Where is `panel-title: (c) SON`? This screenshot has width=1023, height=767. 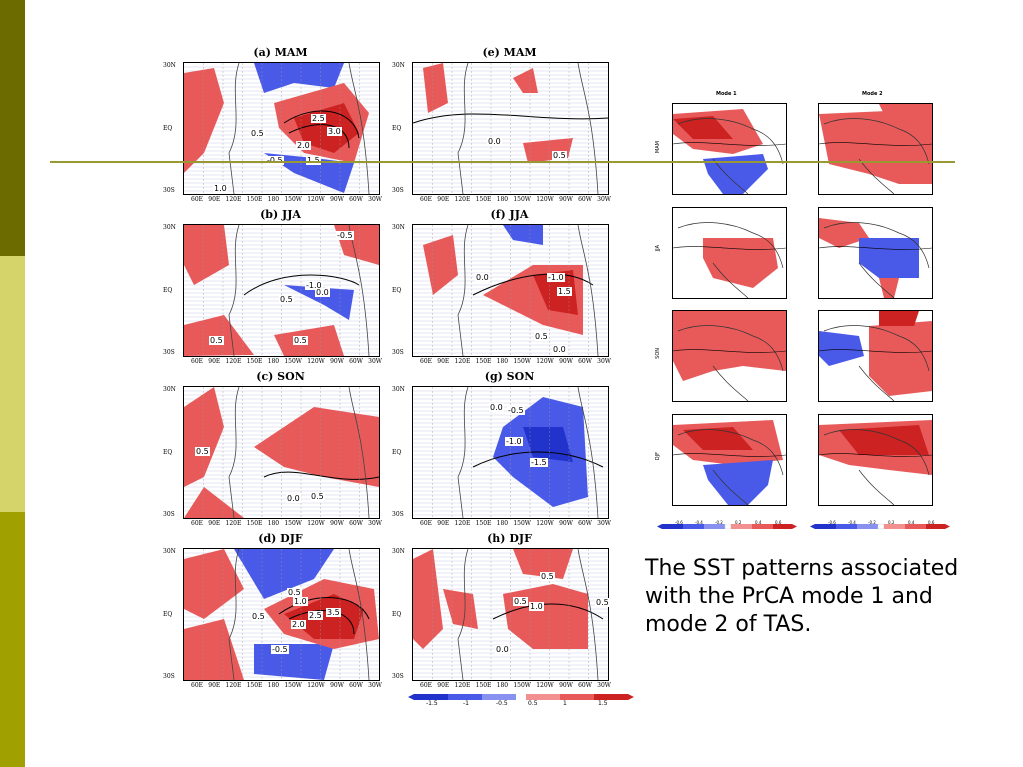 panel-title: (c) SON is located at coordinates (280, 376).